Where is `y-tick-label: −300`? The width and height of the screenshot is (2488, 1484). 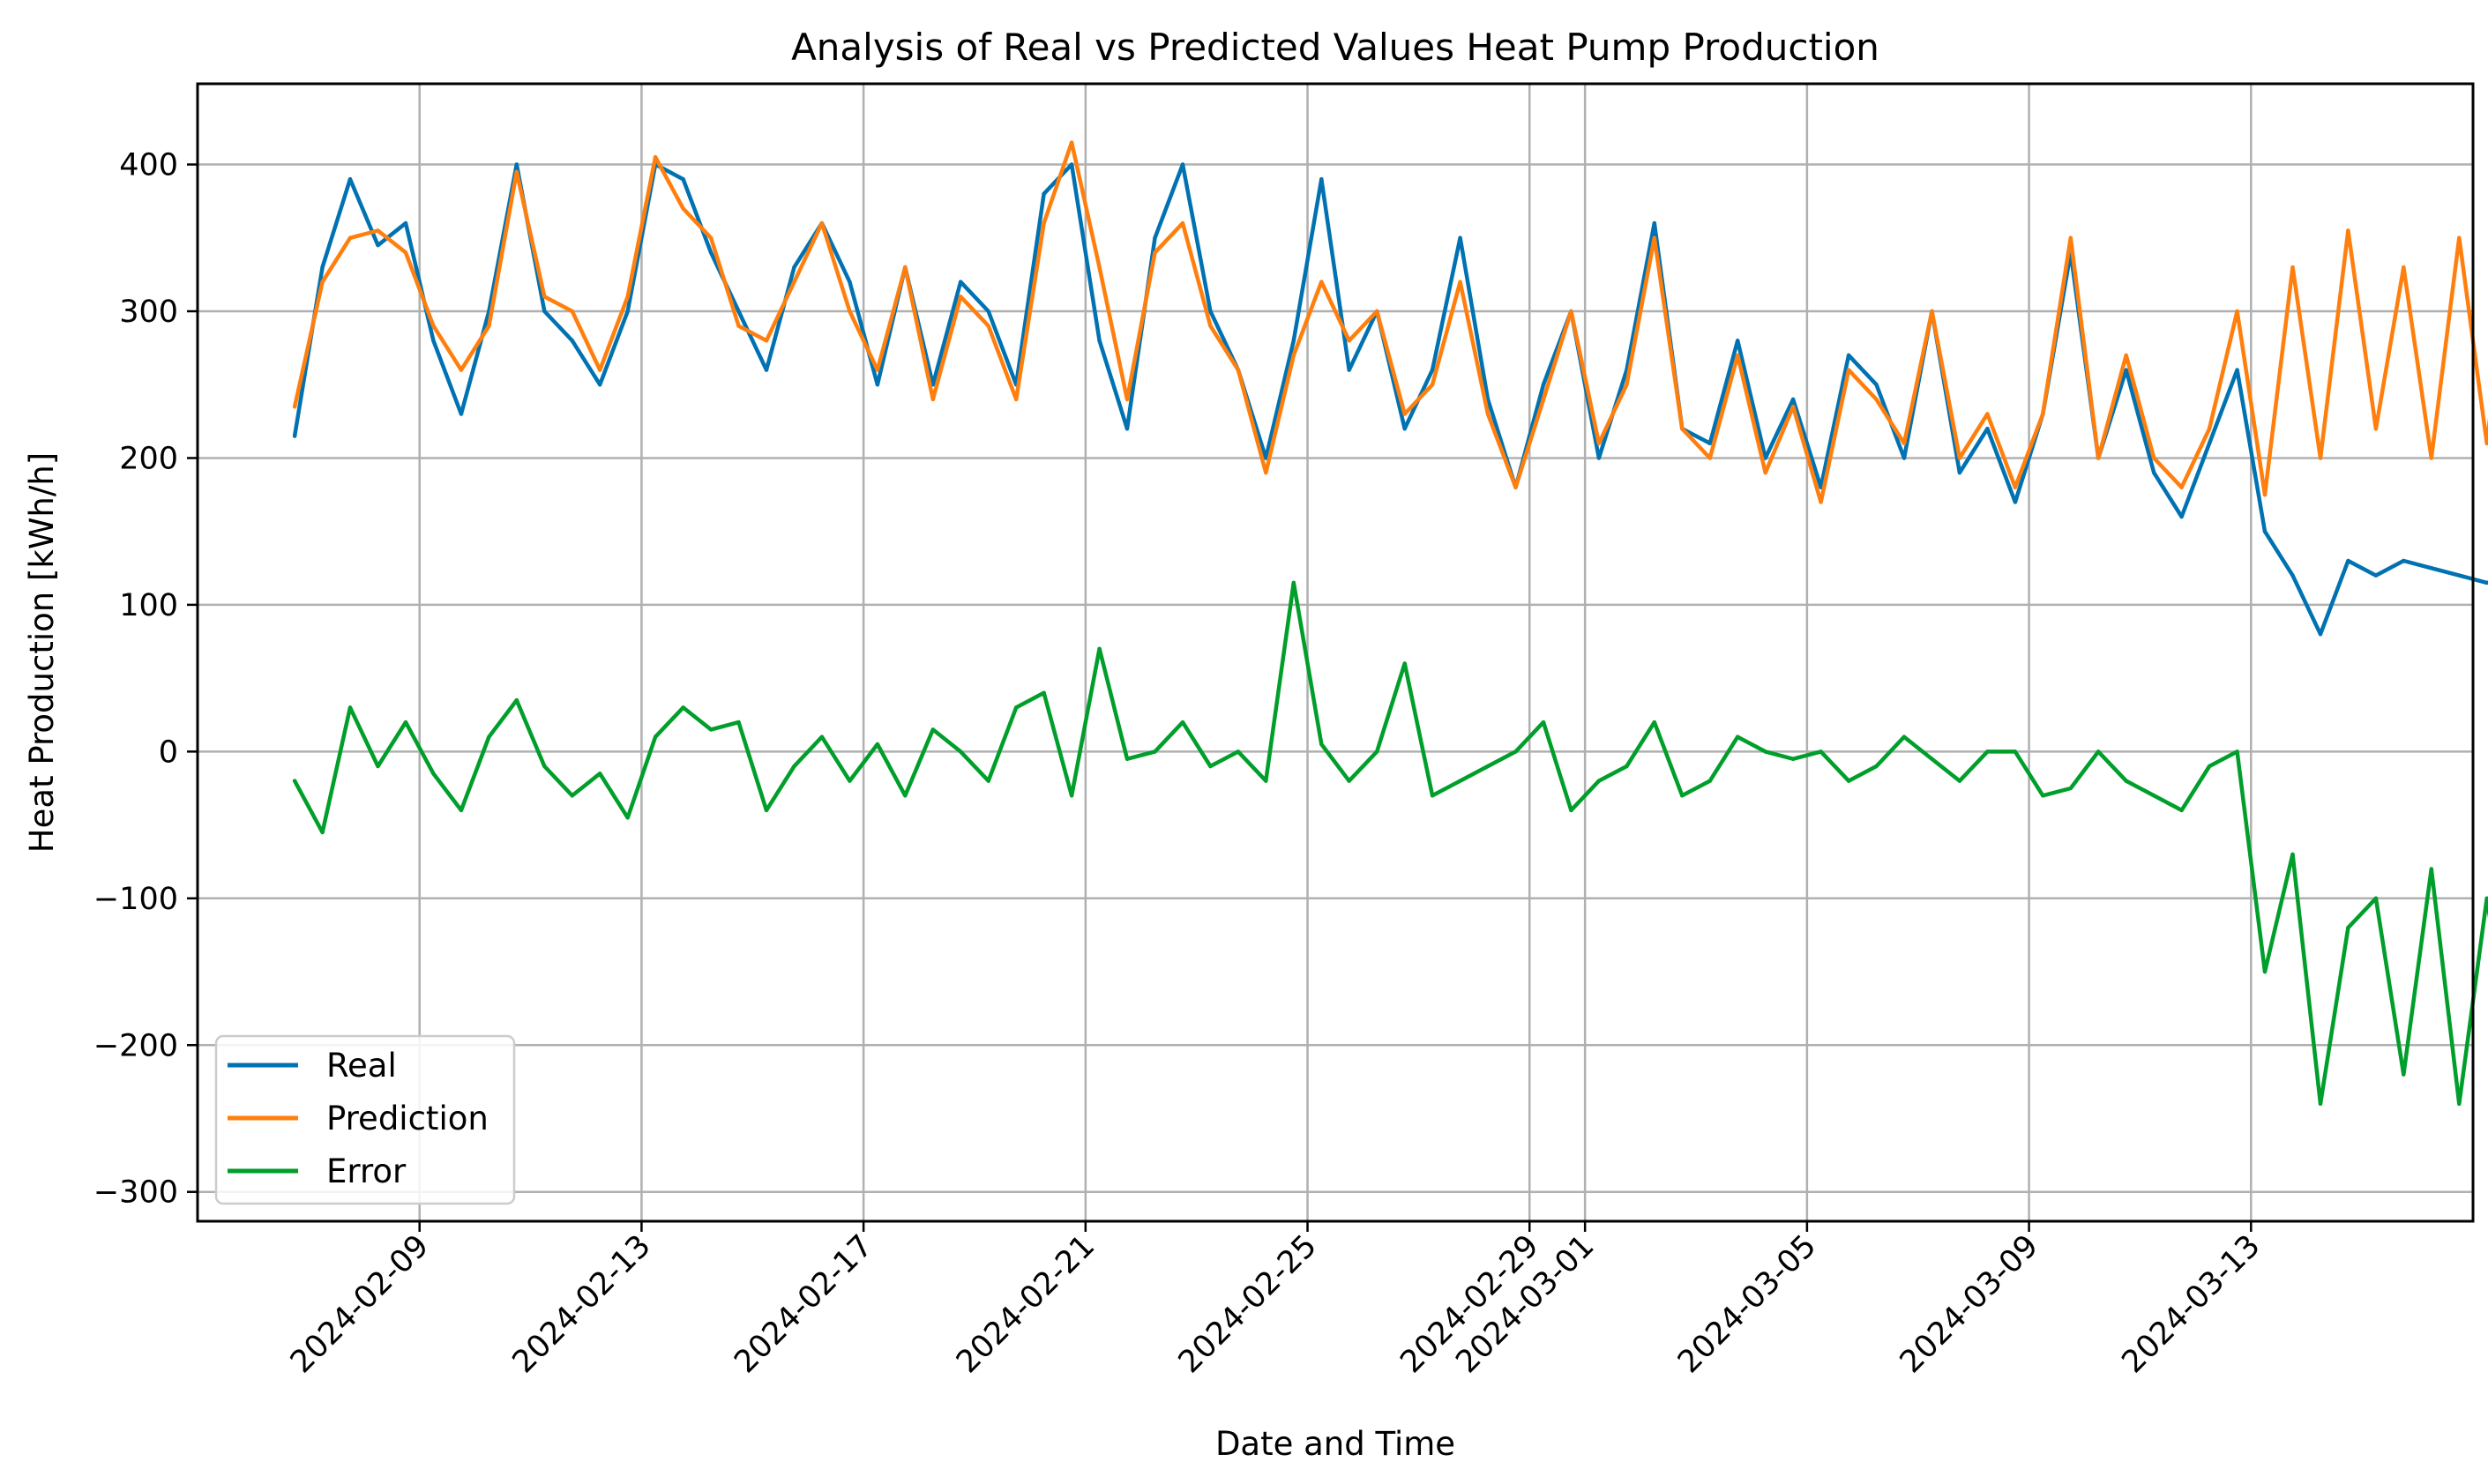 y-tick-label: −300 is located at coordinates (135, 1193).